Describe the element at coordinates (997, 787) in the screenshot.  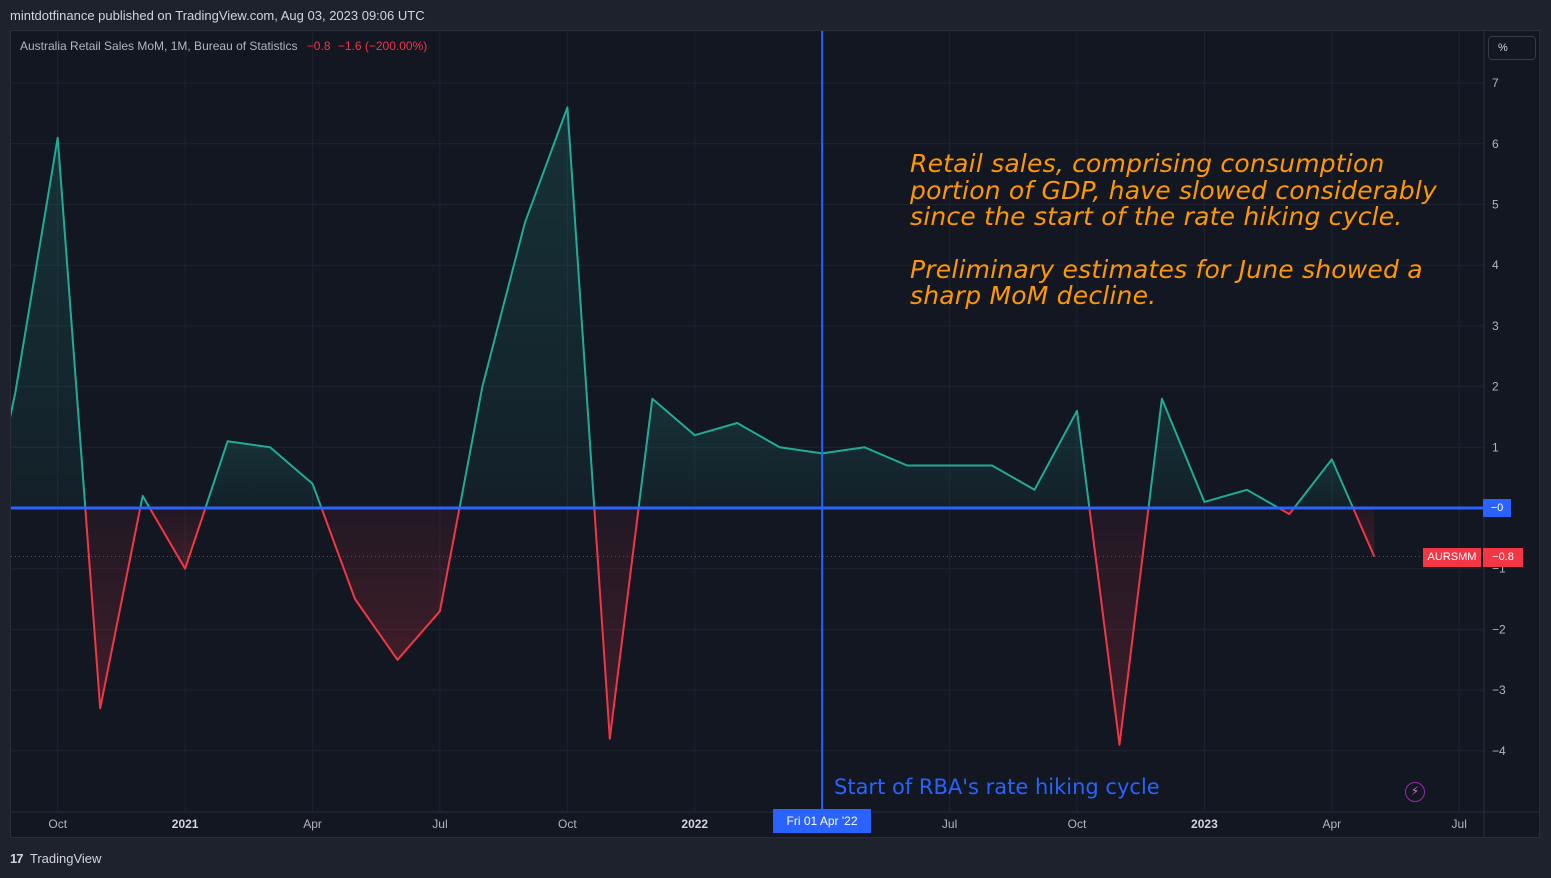
I see `rate-cycle-label: Start of RBA's rate hiking cycle` at that location.